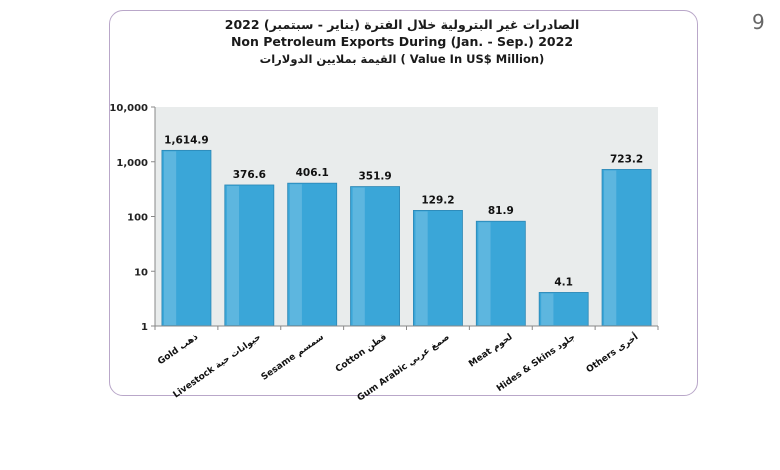  What do you see at coordinates (137, 218) in the screenshot?
I see `y-tick-label: 100` at bounding box center [137, 218].